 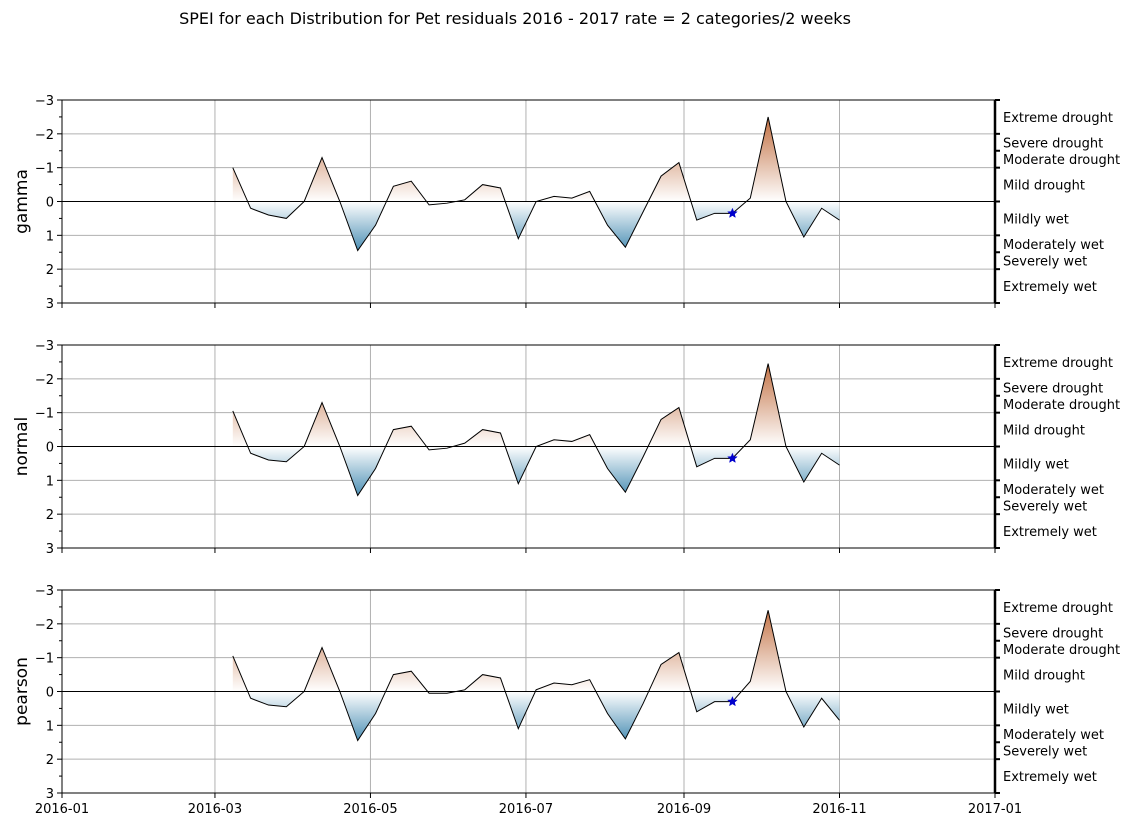 I want to click on x-tick-label: 2016-01, so click(x=62, y=809).